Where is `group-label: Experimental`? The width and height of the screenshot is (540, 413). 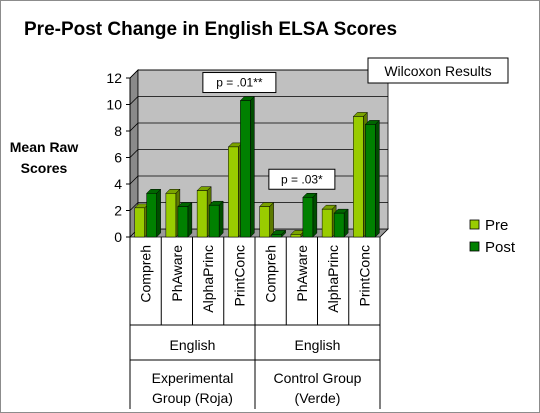
group-label: Experimental is located at coordinates (193, 378).